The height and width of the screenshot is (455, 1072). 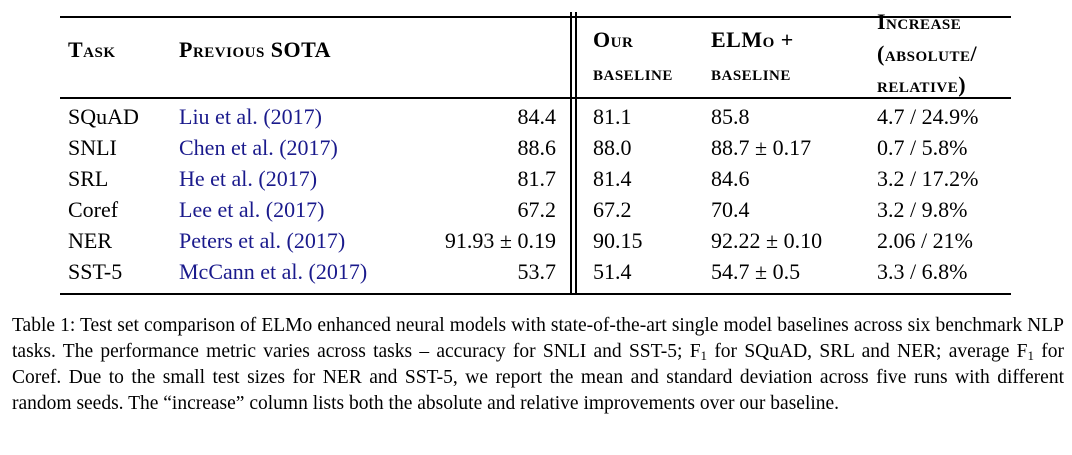 What do you see at coordinates (612, 147) in the screenshot?
I see `our-baseline-score: 88.0` at bounding box center [612, 147].